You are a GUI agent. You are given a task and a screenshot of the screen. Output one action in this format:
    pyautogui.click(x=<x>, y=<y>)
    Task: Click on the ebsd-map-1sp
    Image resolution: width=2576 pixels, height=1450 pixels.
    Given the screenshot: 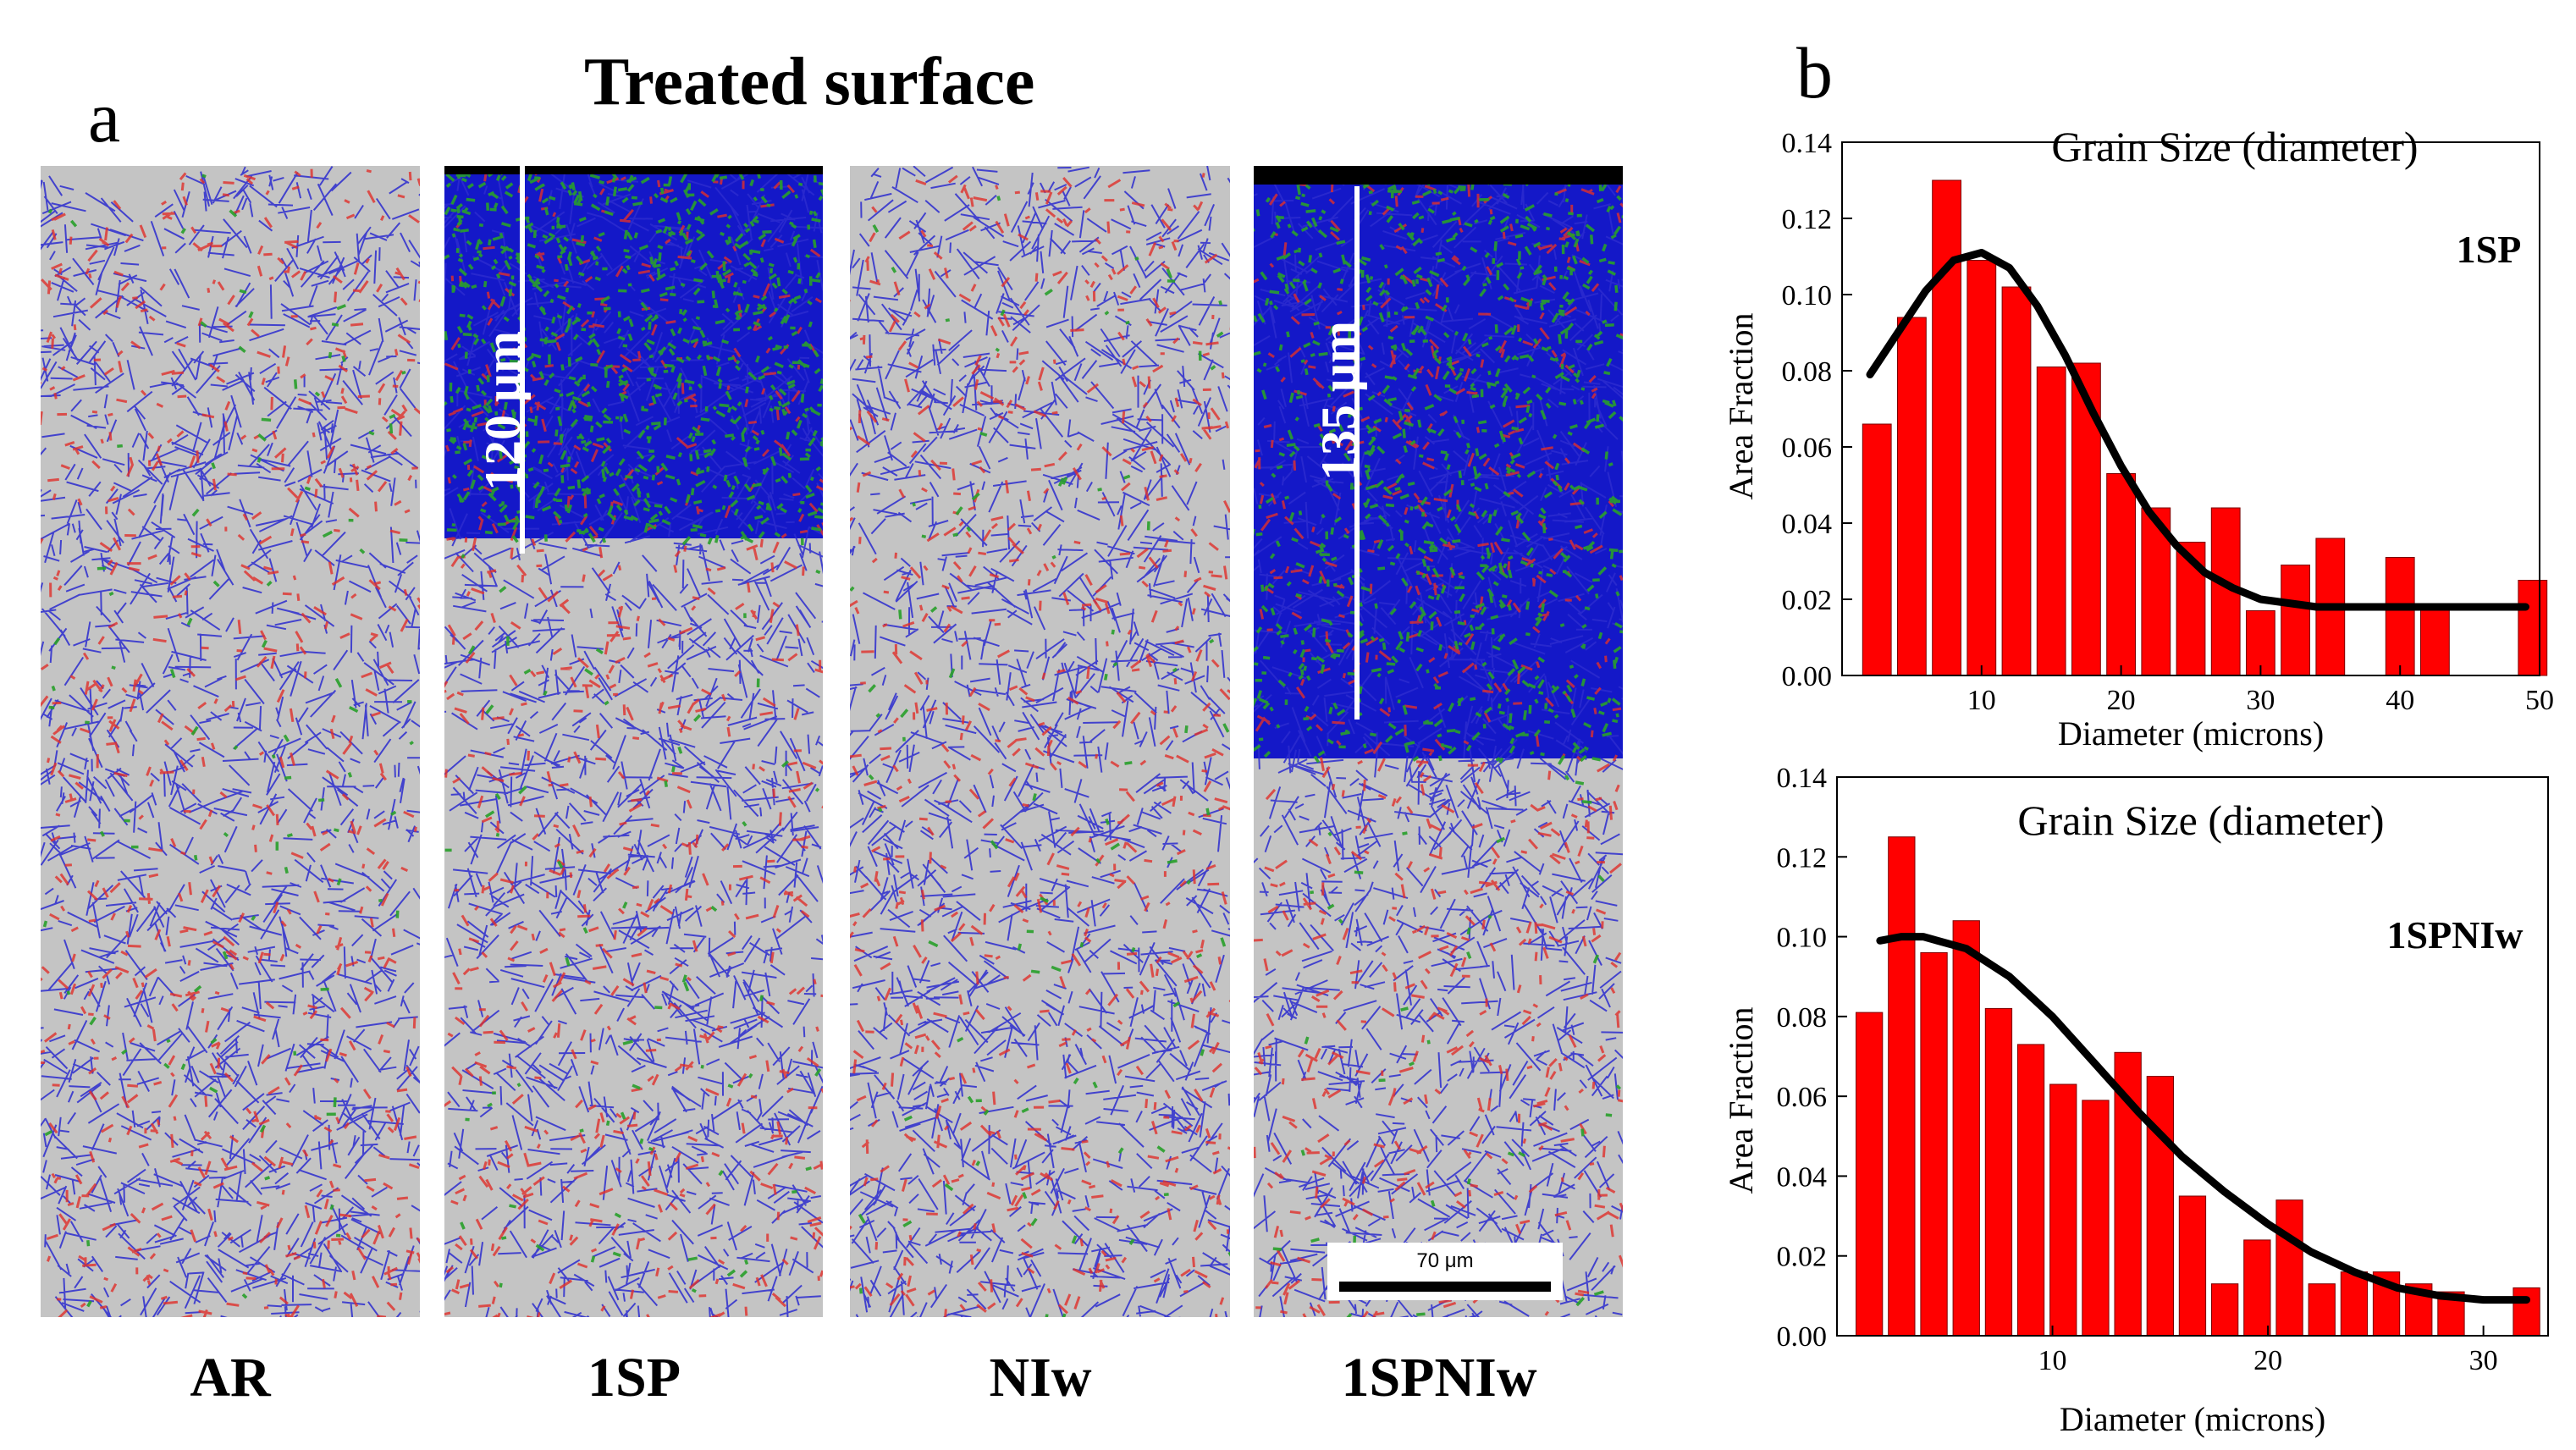 What is the action you would take?
    pyautogui.click(x=633, y=741)
    